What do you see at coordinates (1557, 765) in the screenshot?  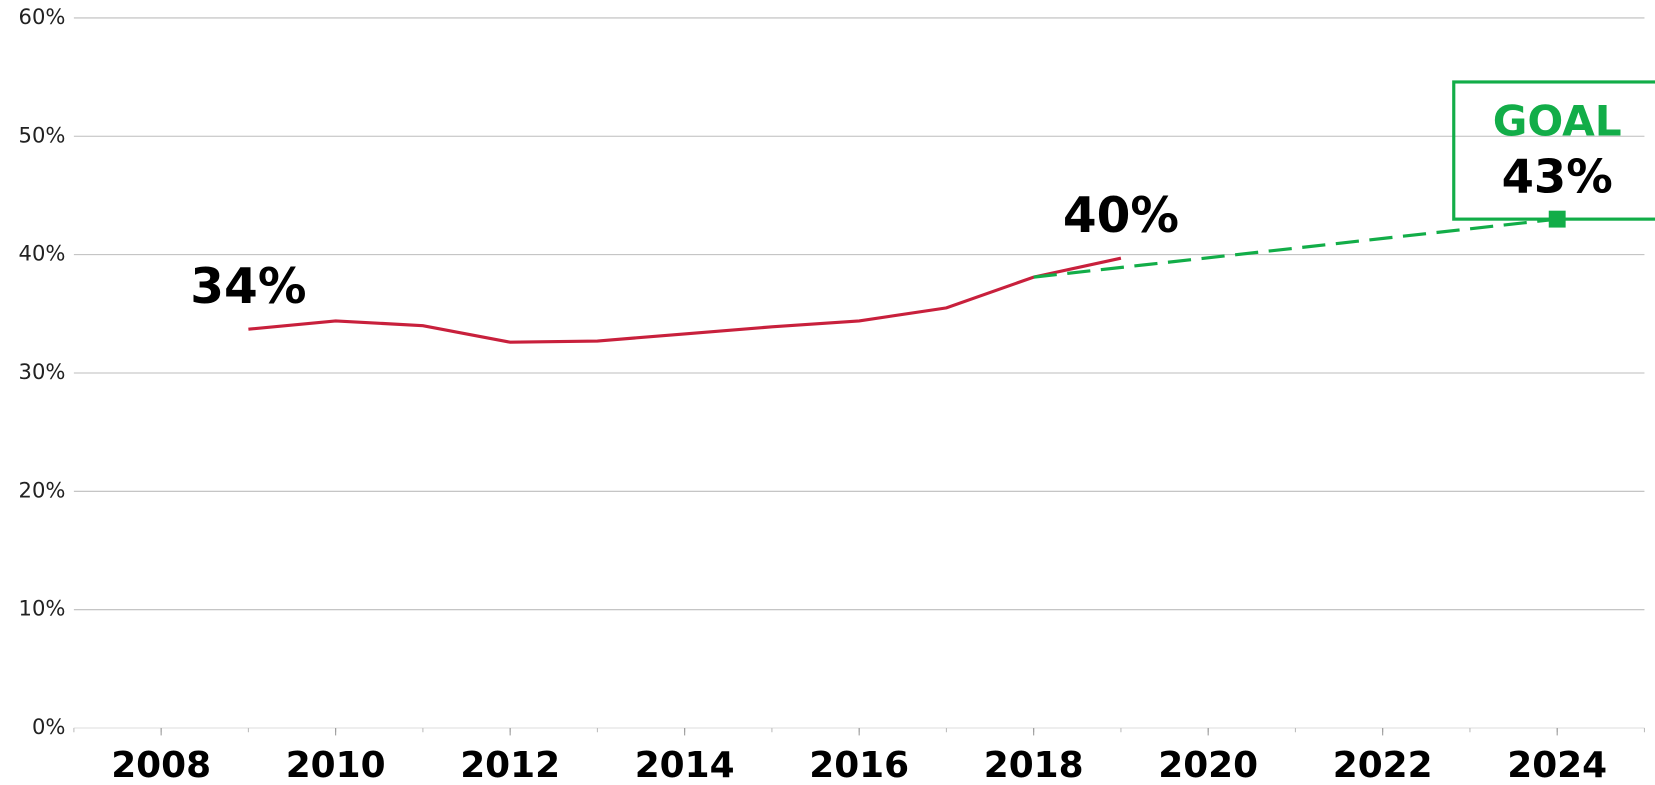 I see `x-tick-label: 2024` at bounding box center [1557, 765].